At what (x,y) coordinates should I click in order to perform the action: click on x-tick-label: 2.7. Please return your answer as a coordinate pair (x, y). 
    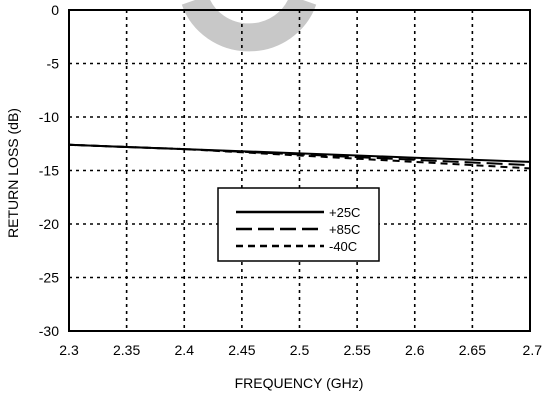
    Looking at the image, I should click on (533, 350).